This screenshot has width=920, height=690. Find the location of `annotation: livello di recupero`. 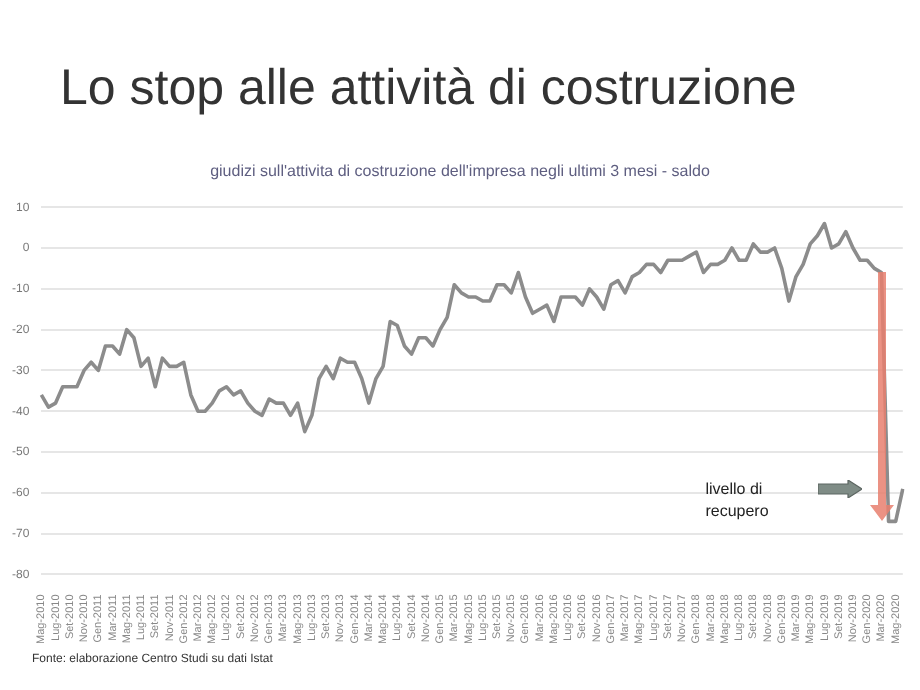

annotation: livello di recupero is located at coordinates (738, 499).